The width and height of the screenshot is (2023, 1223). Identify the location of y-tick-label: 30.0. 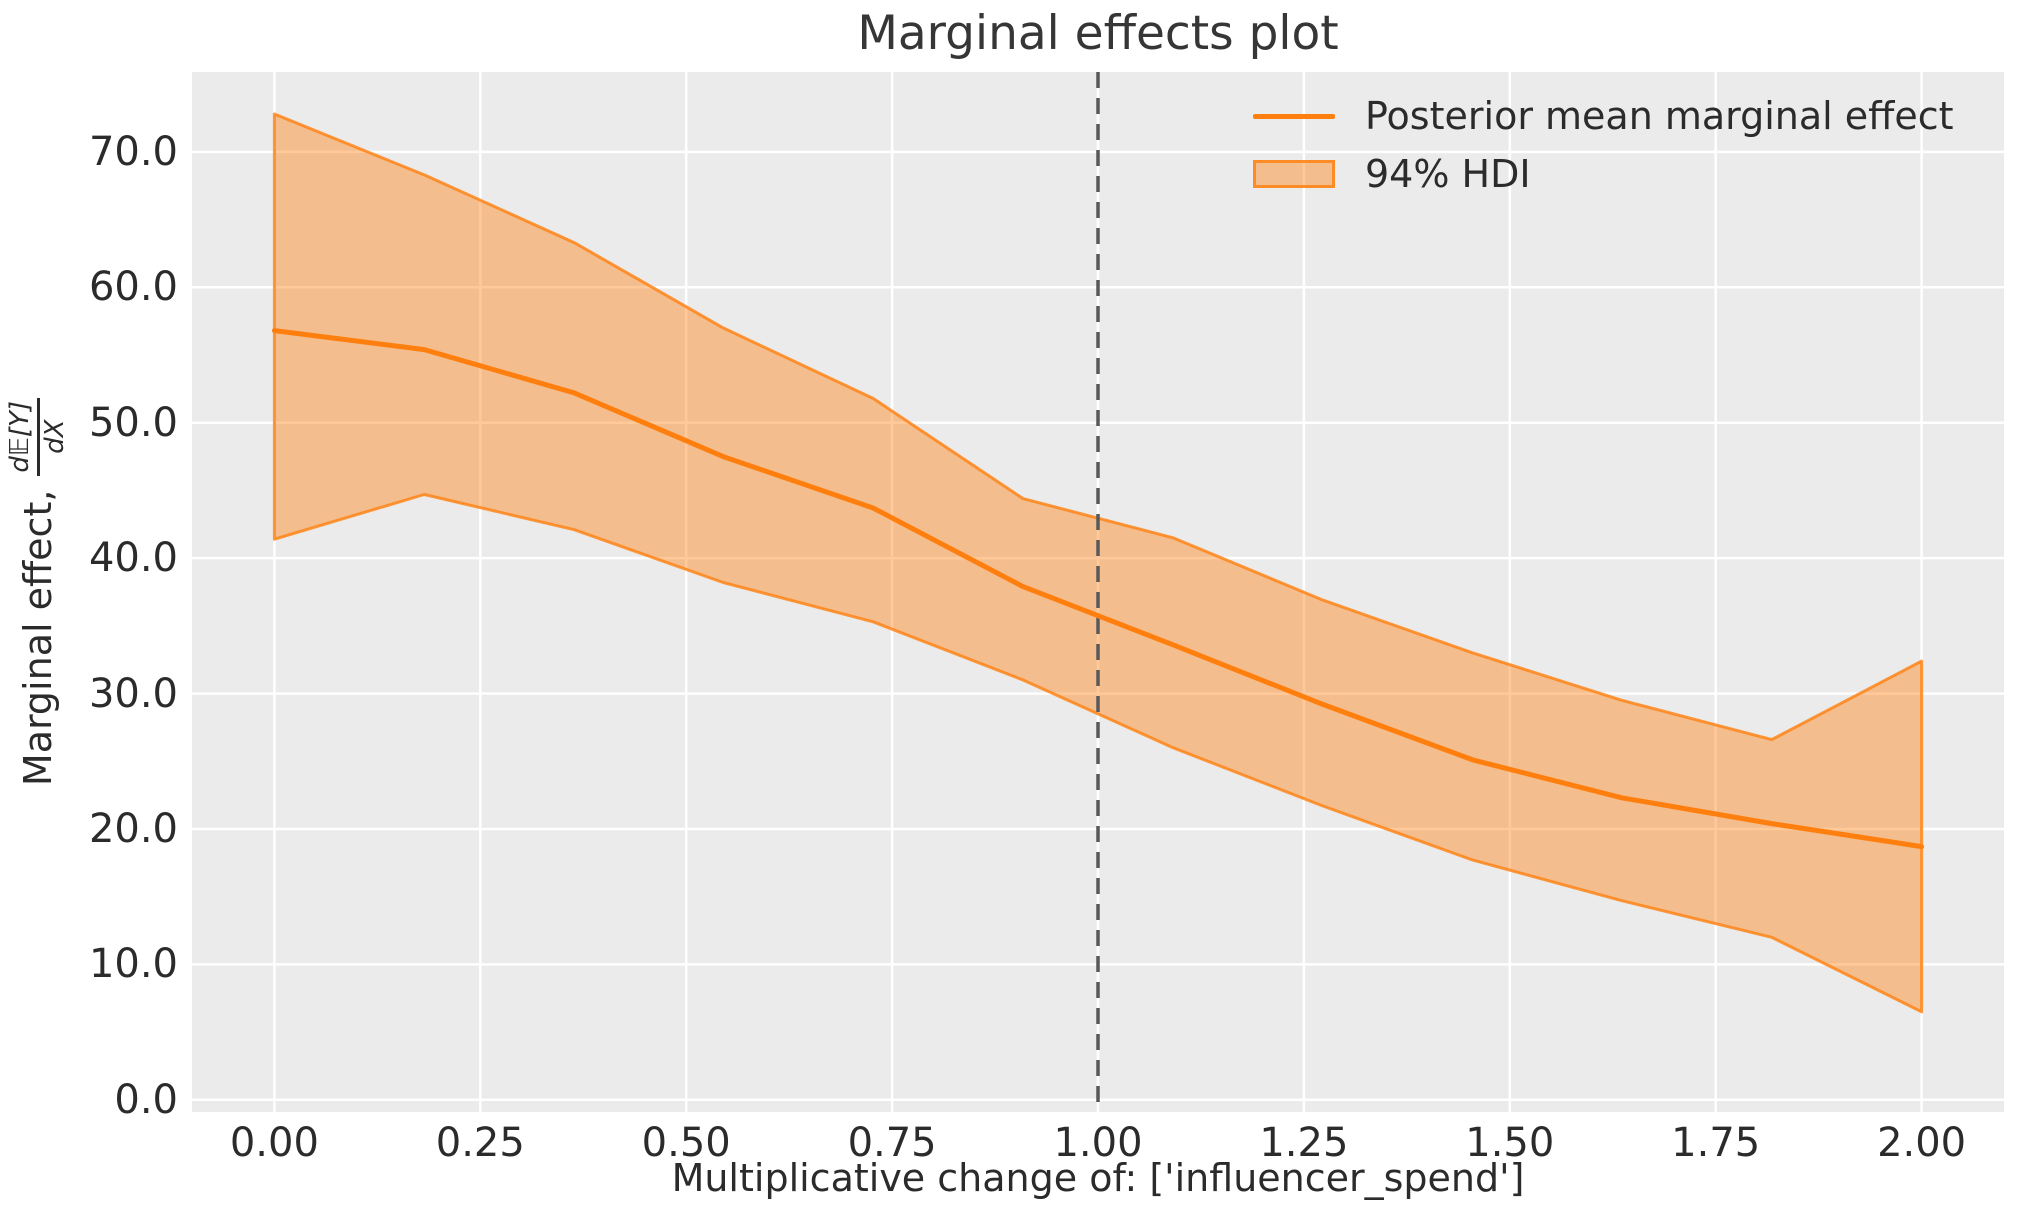
(133, 693).